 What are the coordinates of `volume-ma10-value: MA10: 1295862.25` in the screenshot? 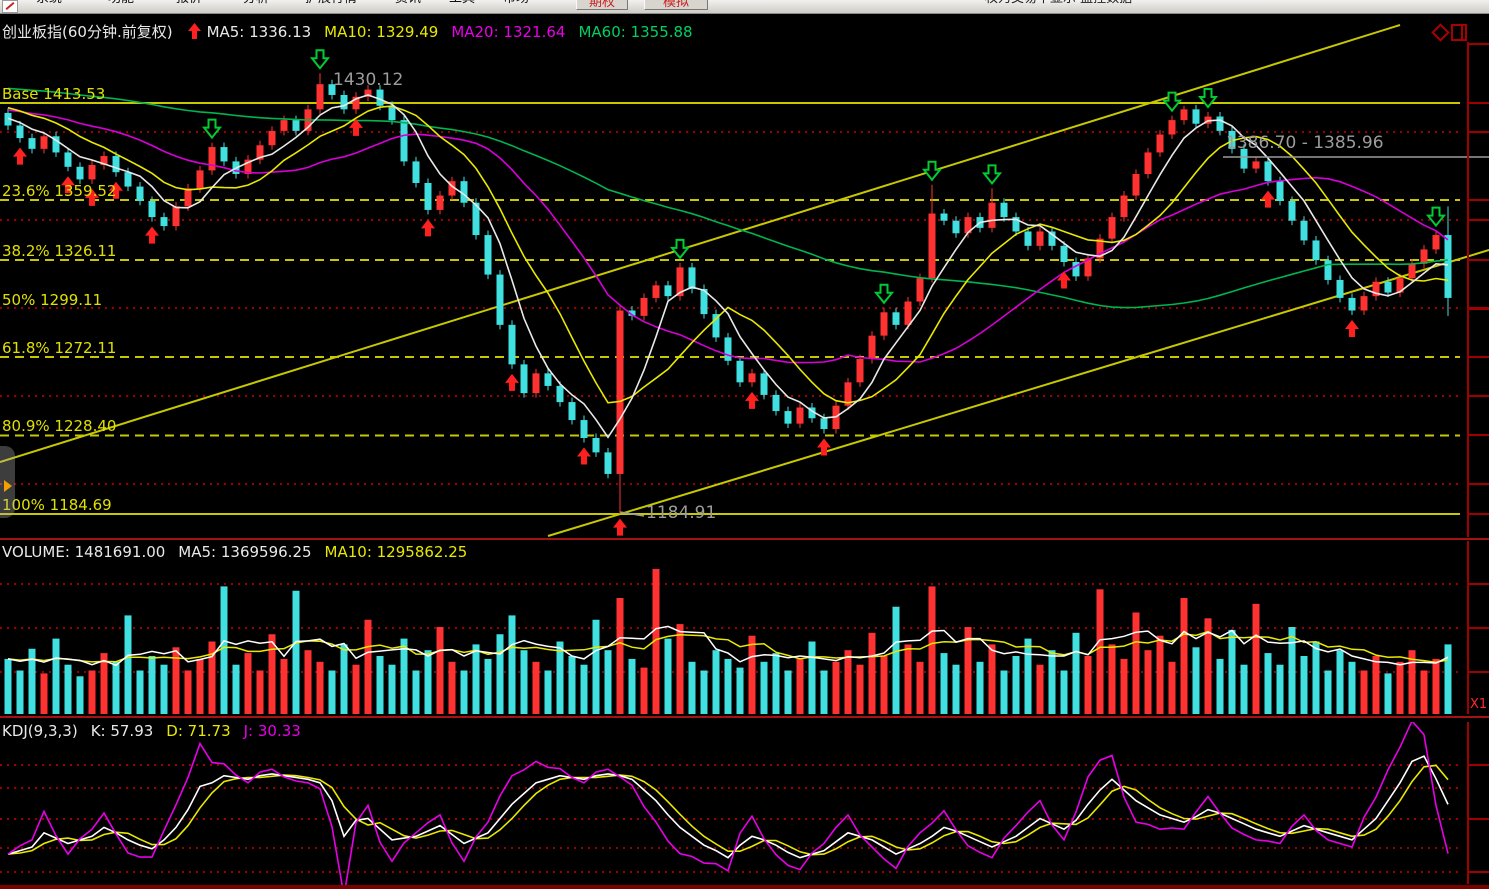 It's located at (396, 552).